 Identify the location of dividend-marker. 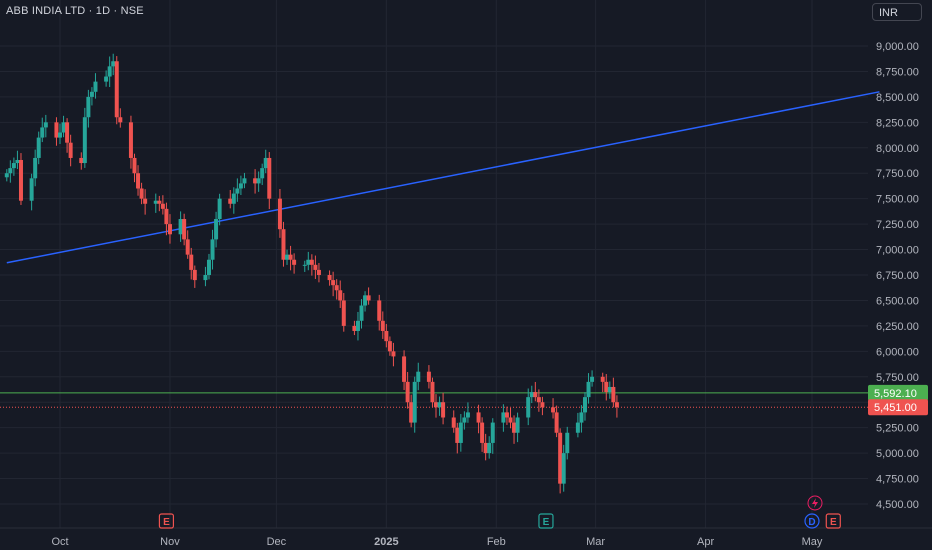
(812, 521).